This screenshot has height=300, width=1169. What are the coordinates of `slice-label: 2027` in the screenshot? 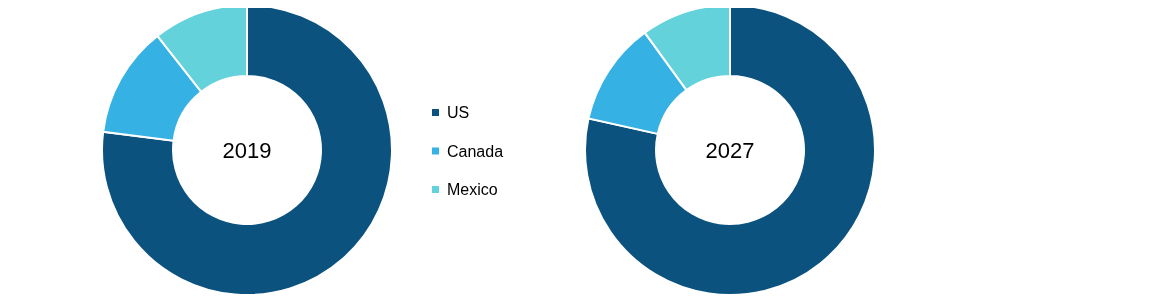 It's located at (730, 150).